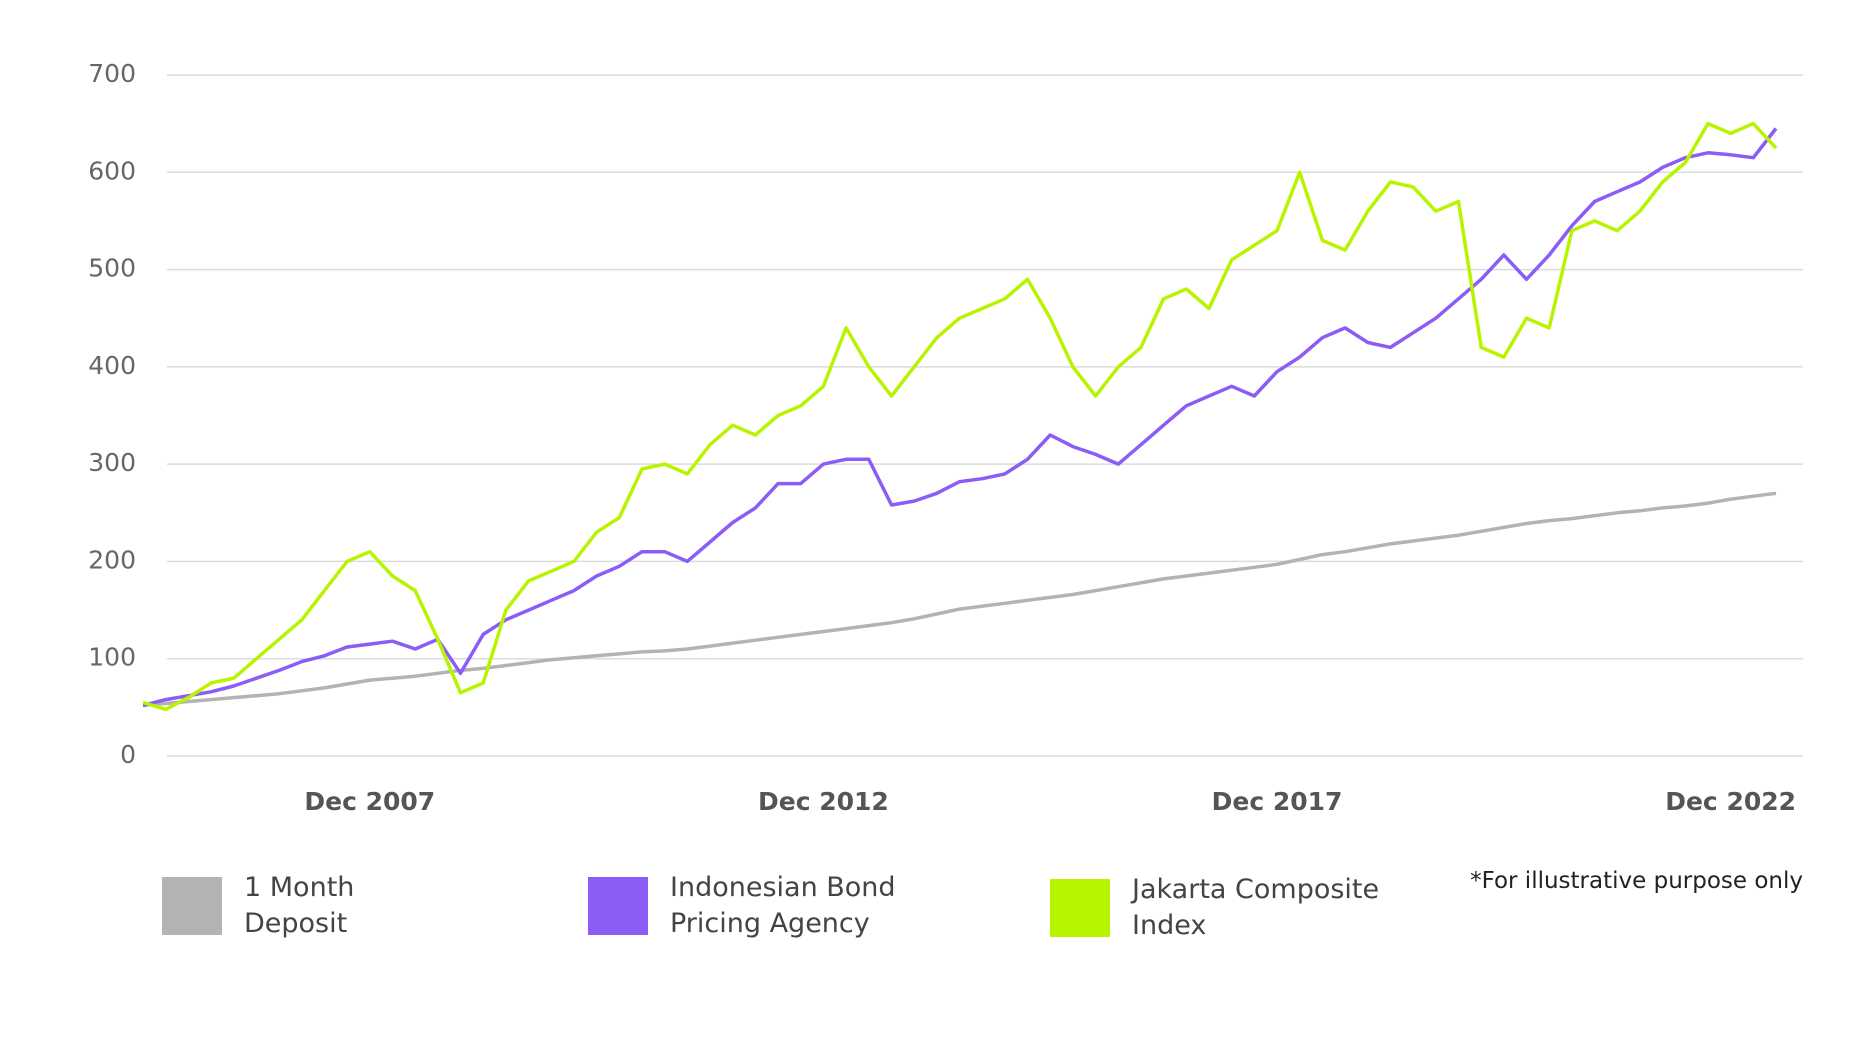 Image resolution: width=1875 pixels, height=1042 pixels. Describe the element at coordinates (1256, 907) in the screenshot. I see `legend-label: Jakarta Composite Index` at that location.